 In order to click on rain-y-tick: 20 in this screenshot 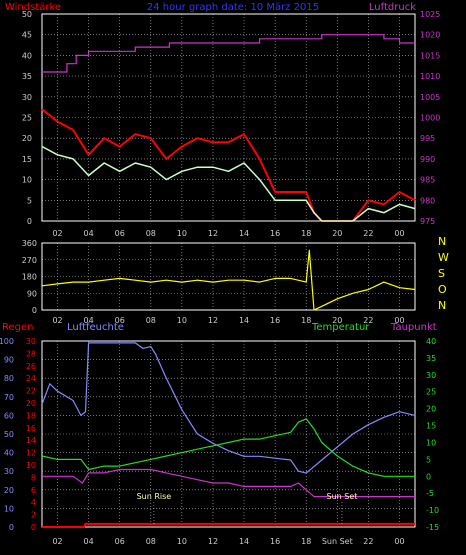, I will do `click(31, 403)`.